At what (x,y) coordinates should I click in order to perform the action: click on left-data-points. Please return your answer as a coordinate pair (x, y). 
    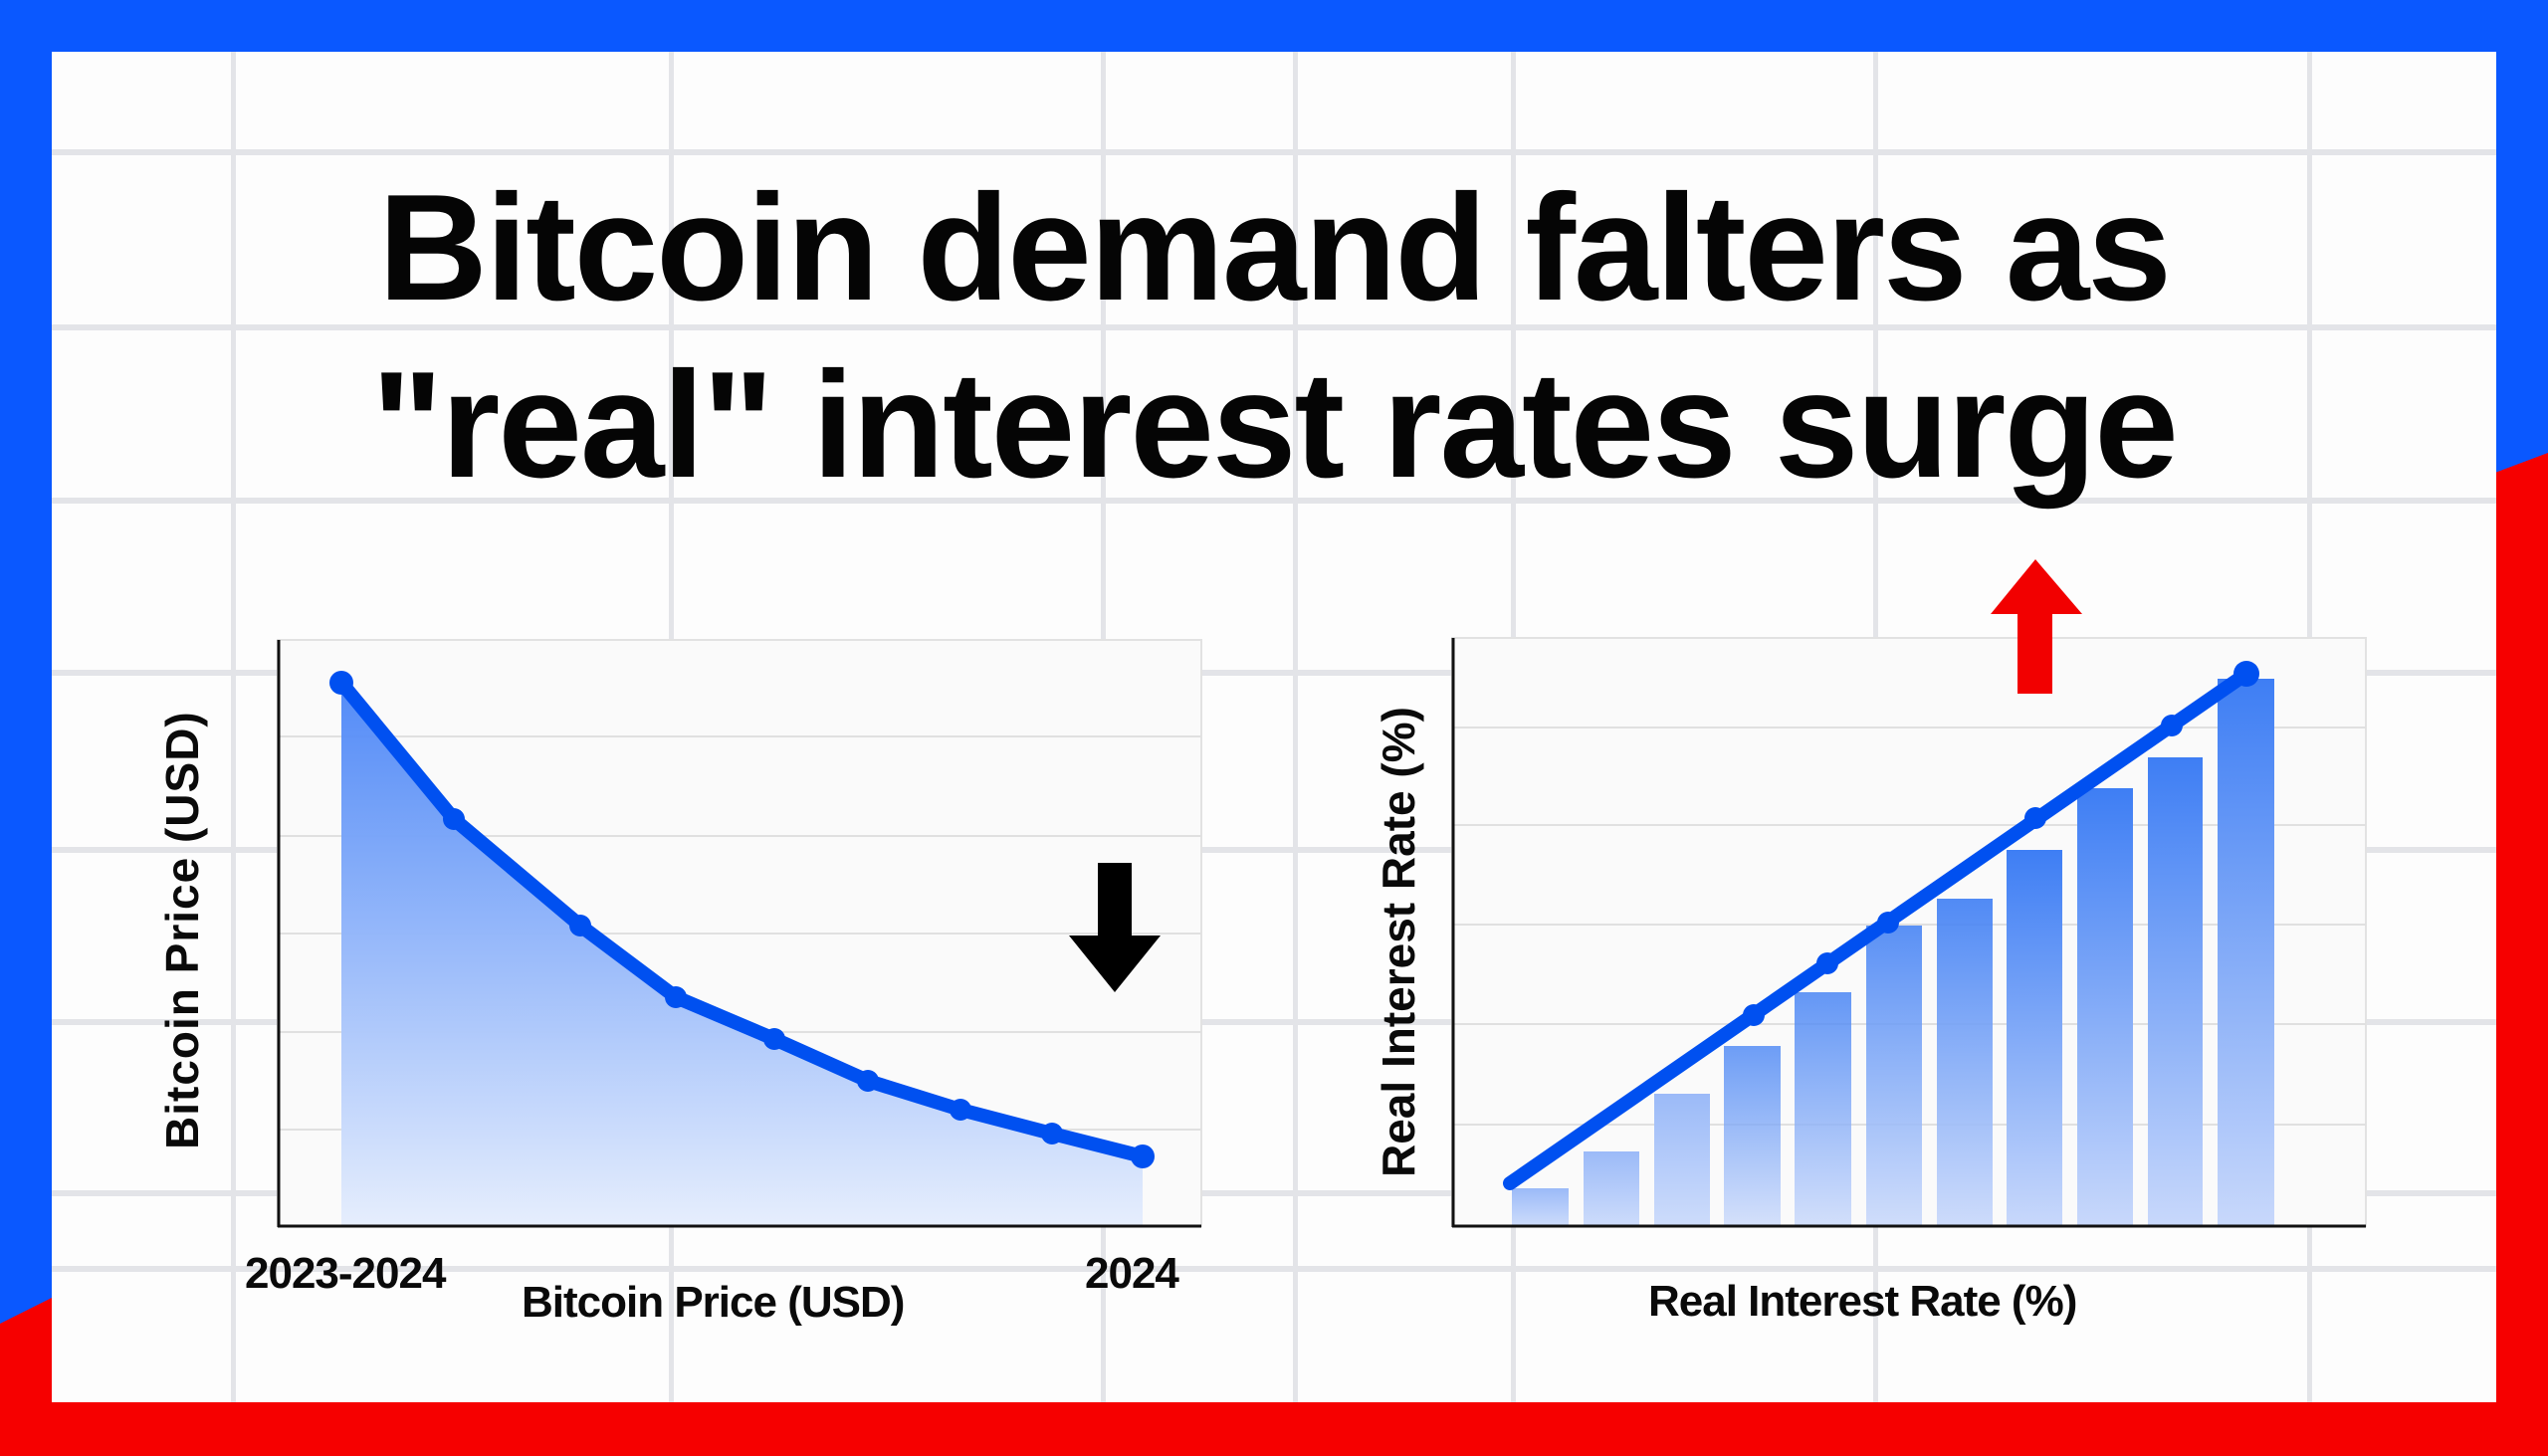
    Looking at the image, I should click on (742, 919).